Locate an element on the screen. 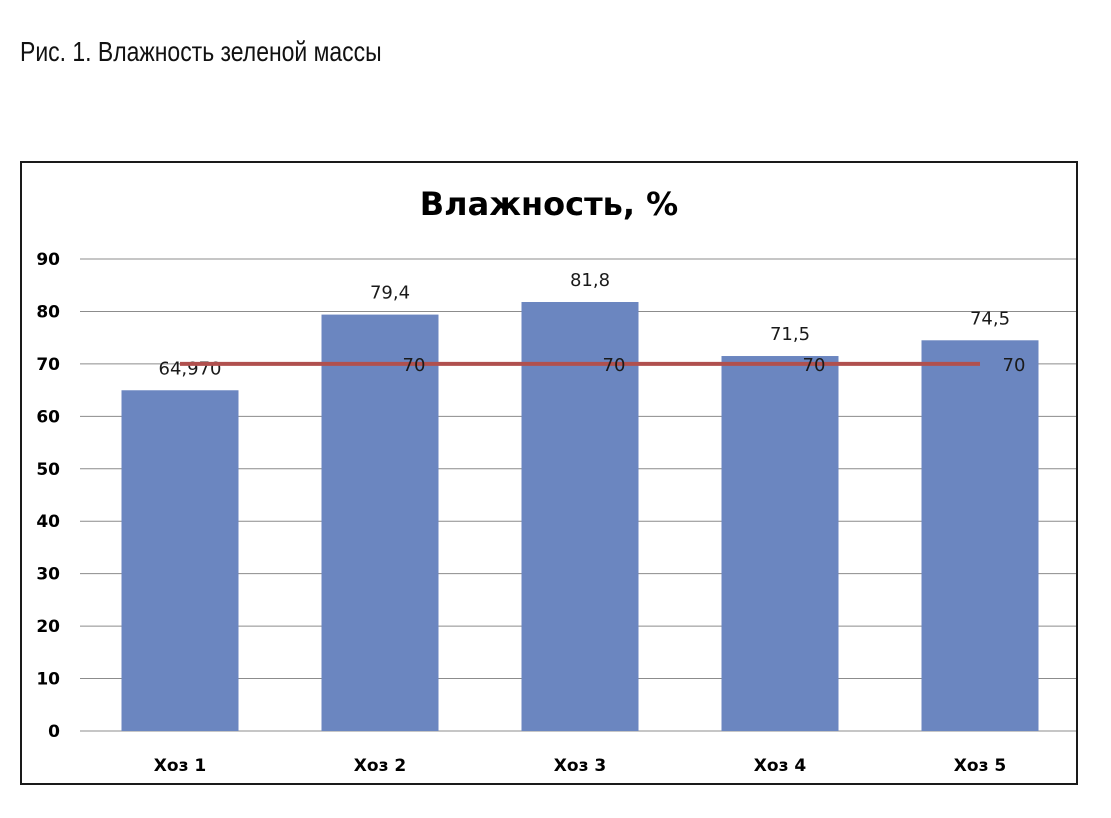 The height and width of the screenshot is (818, 1111). y-tick-label: 10 is located at coordinates (48, 680).